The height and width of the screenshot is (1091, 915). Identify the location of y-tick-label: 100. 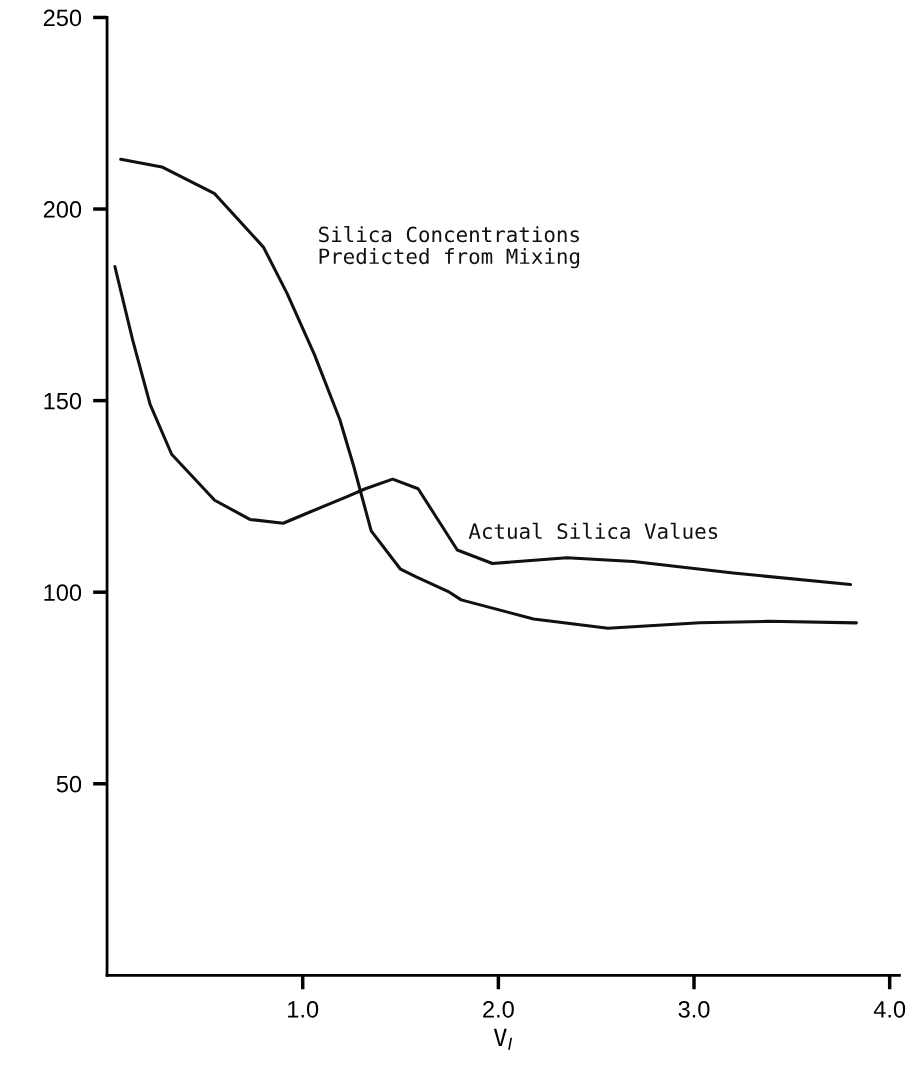
(63, 592).